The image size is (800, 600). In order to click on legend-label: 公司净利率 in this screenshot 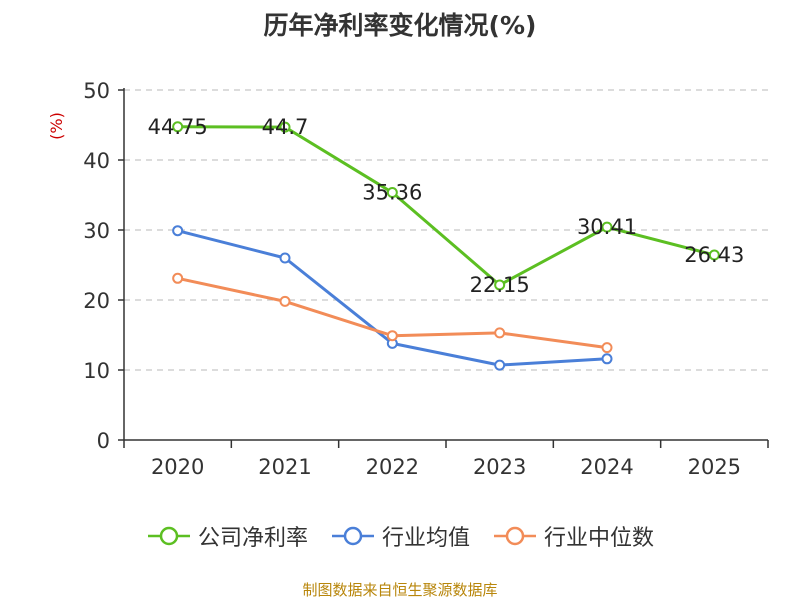, I will do `click(252, 538)`.